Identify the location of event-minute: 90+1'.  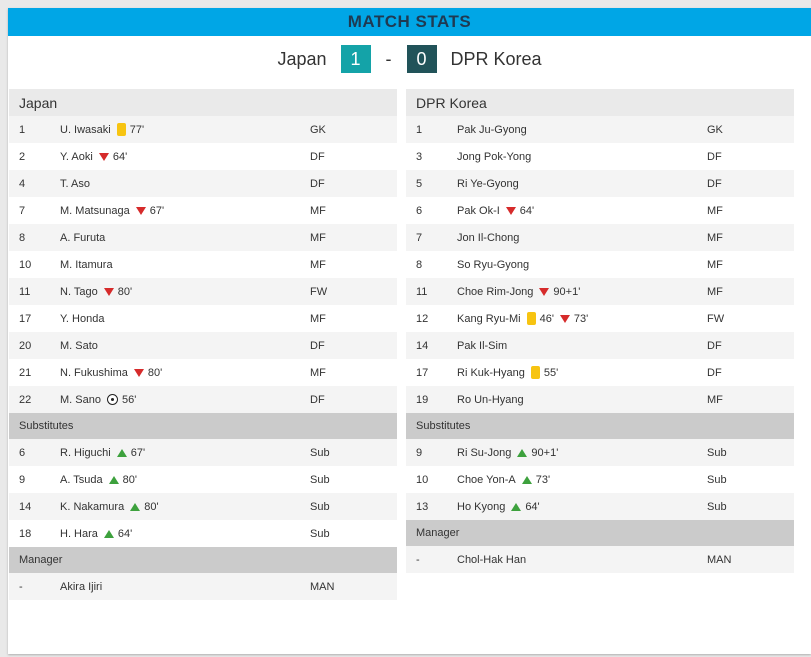
(545, 452).